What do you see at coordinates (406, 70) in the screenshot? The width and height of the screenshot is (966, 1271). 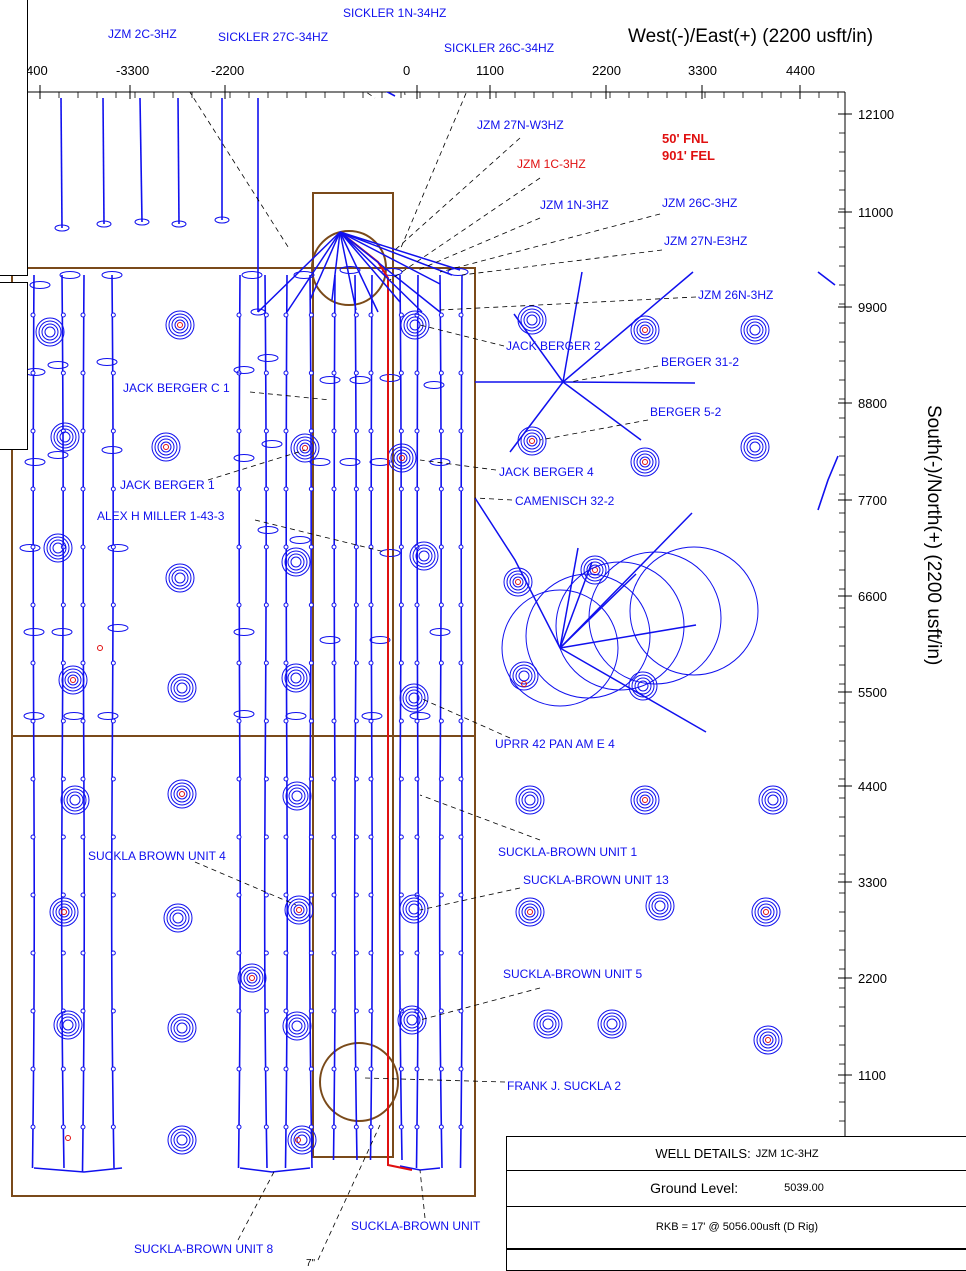 I see `x-tick-label: 0` at bounding box center [406, 70].